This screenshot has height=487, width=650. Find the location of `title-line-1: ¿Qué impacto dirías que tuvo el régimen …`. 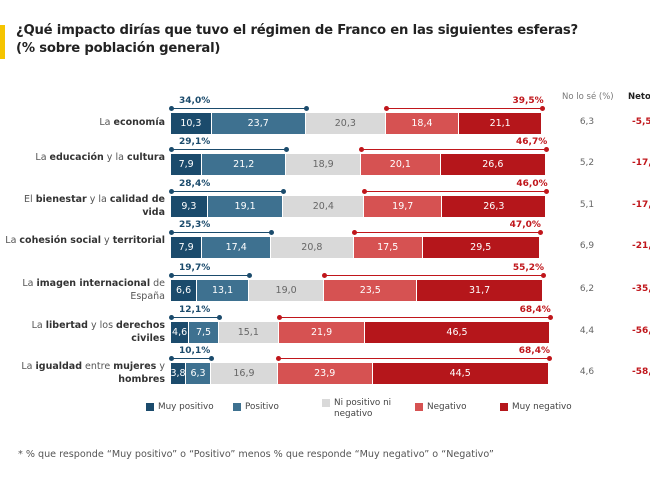

title-line-1: ¿Qué impacto dirías que tuvo el régimen … is located at coordinates (297, 30).